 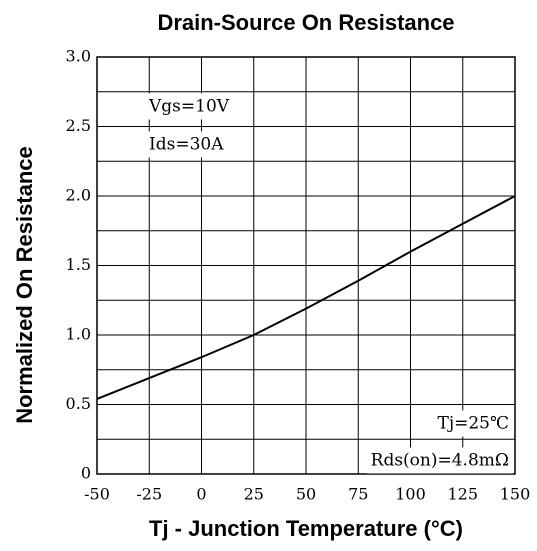 I want to click on y-tick-label: 1.0, so click(x=78, y=334).